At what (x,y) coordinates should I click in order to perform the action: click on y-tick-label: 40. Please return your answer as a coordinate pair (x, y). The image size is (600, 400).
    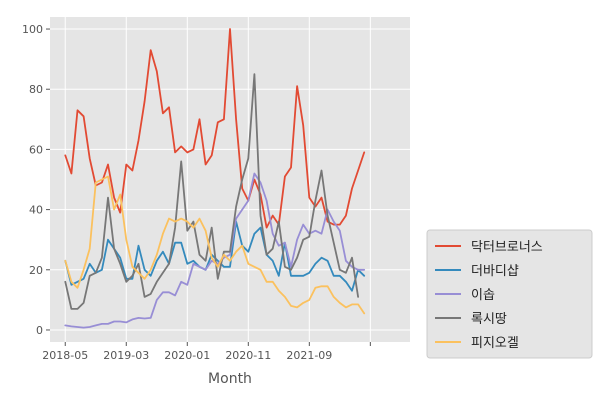
    Looking at the image, I should click on (36, 210).